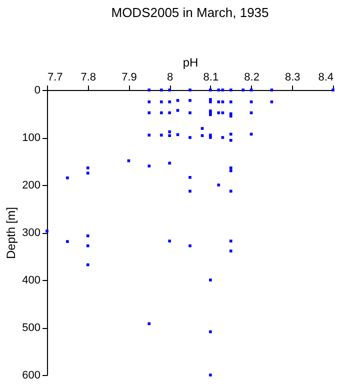 The width and height of the screenshot is (343, 384). I want to click on y-tick-label: 500, so click(31, 328).